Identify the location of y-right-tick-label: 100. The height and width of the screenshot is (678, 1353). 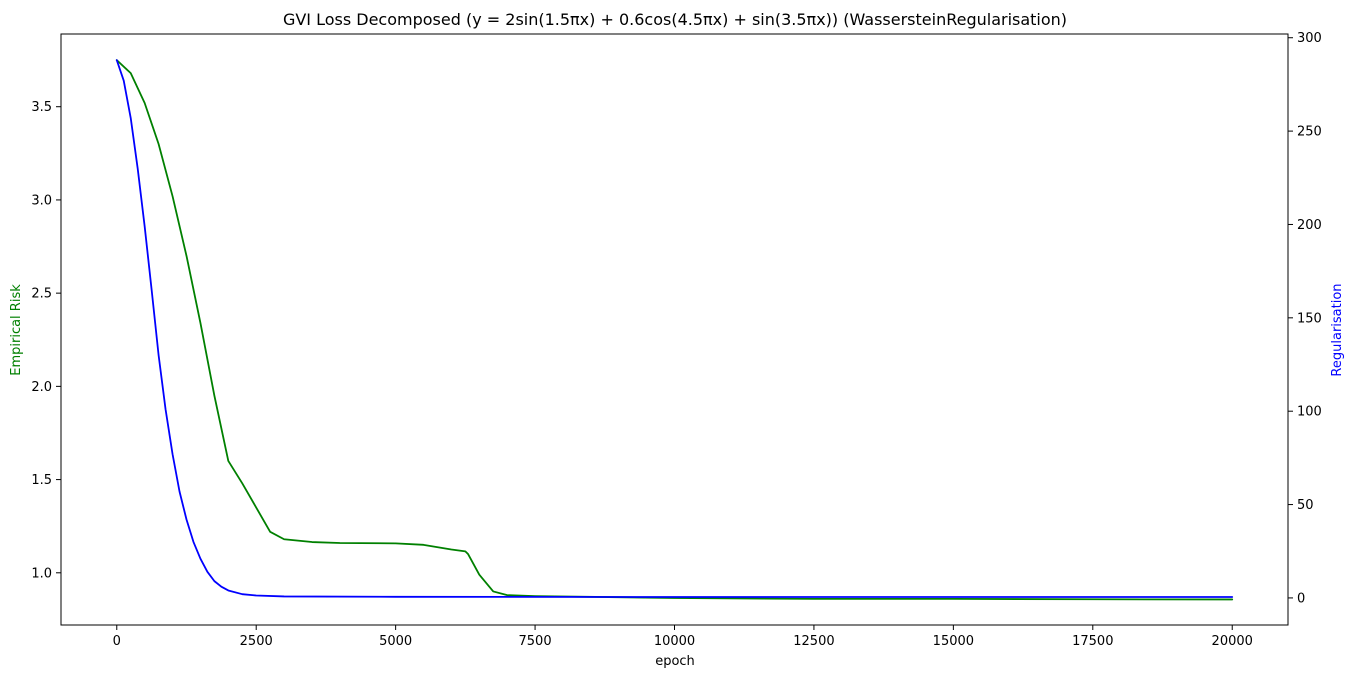
(1309, 412).